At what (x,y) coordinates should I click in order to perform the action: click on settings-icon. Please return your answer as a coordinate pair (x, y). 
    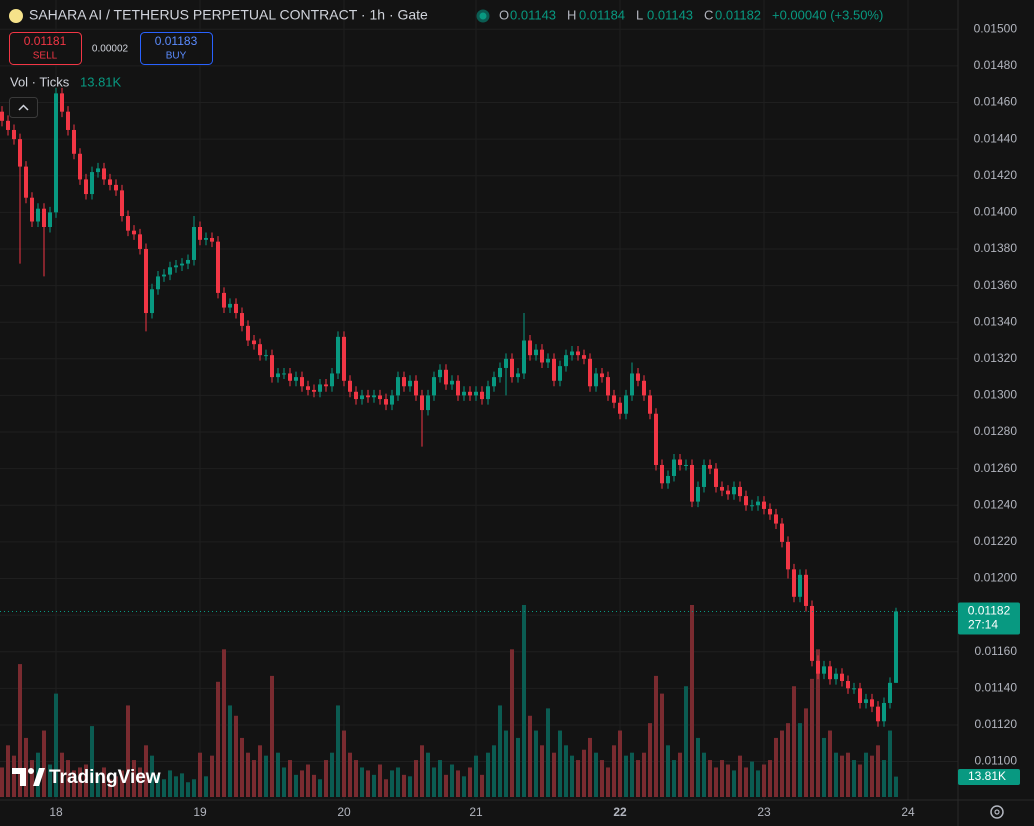
    Looking at the image, I should click on (997, 812).